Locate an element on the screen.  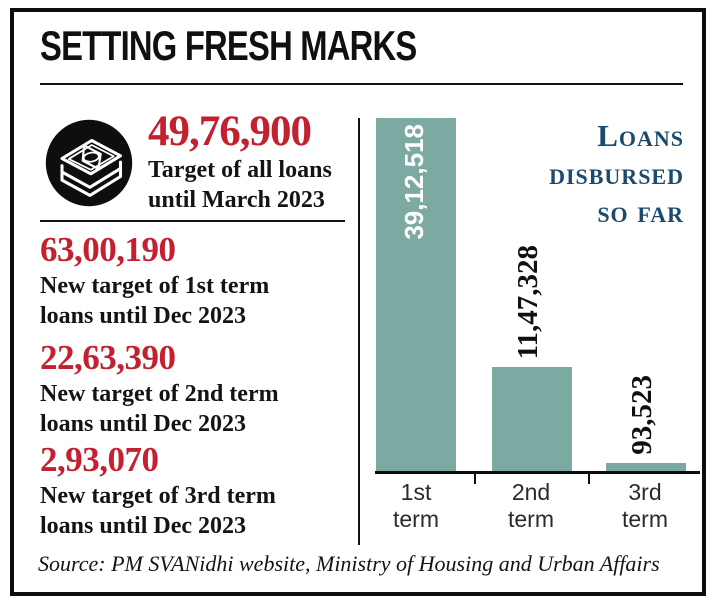
money-stack-icon is located at coordinates (89, 163).